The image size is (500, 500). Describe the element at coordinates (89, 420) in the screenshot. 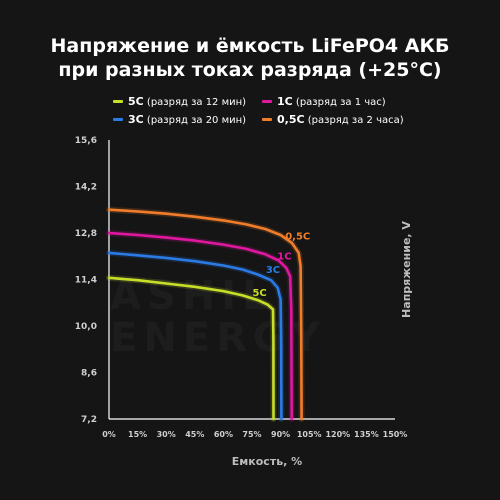

I see `y-tick-label: 7,2` at that location.